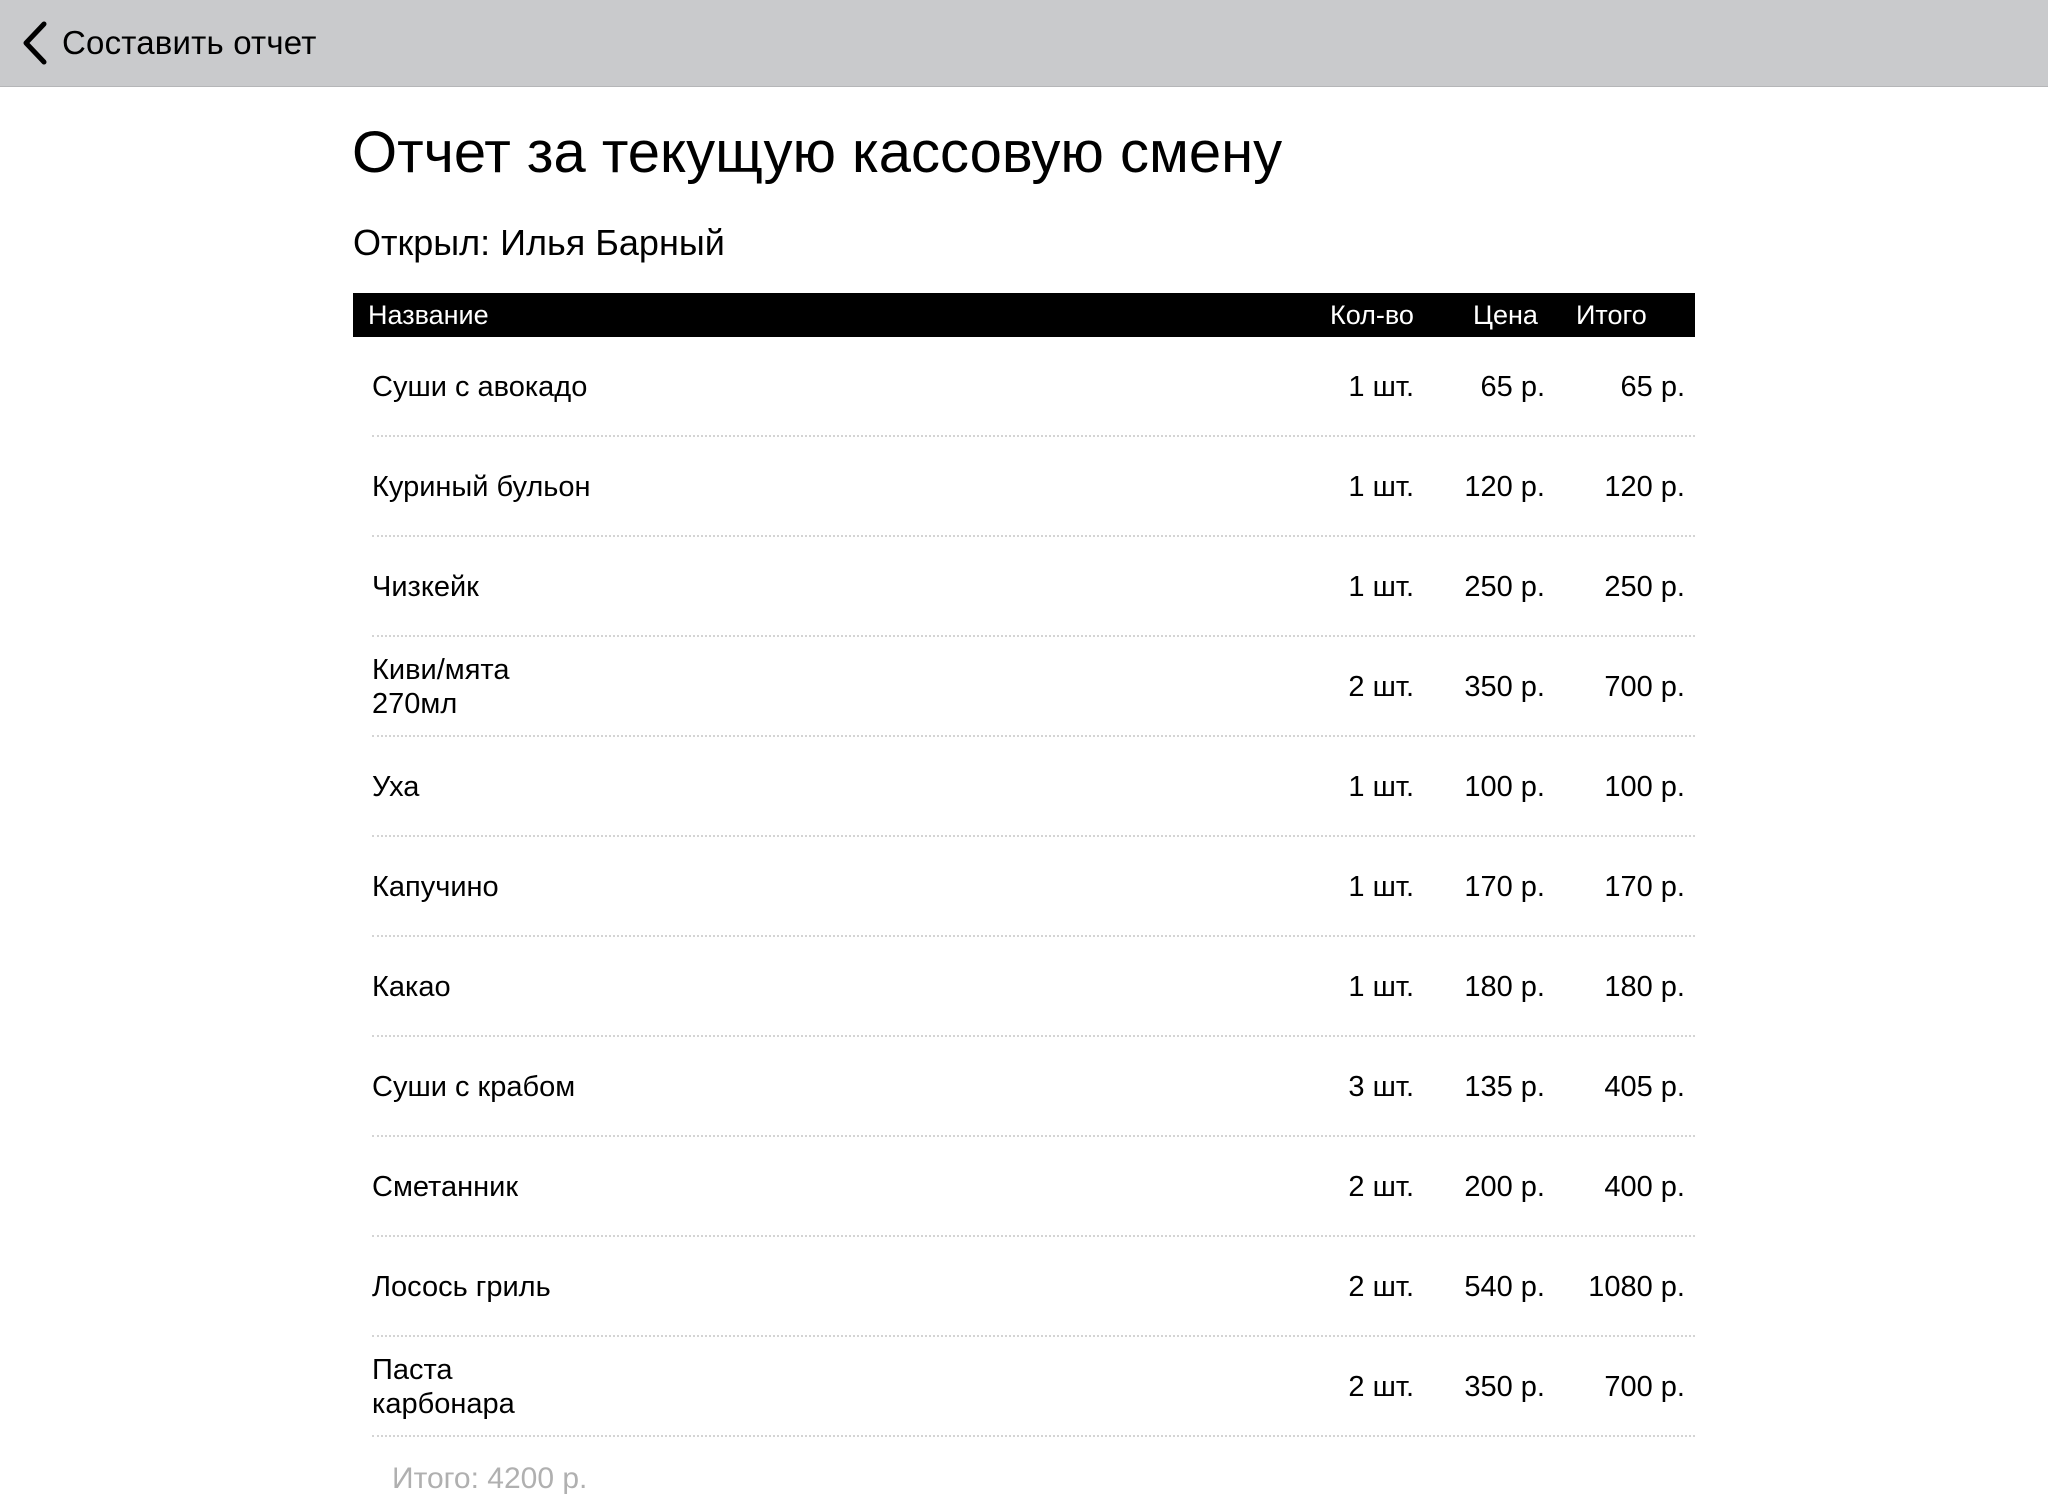 The width and height of the screenshot is (2048, 1496). I want to click on cell-name: Паста карбонара, so click(443, 1387).